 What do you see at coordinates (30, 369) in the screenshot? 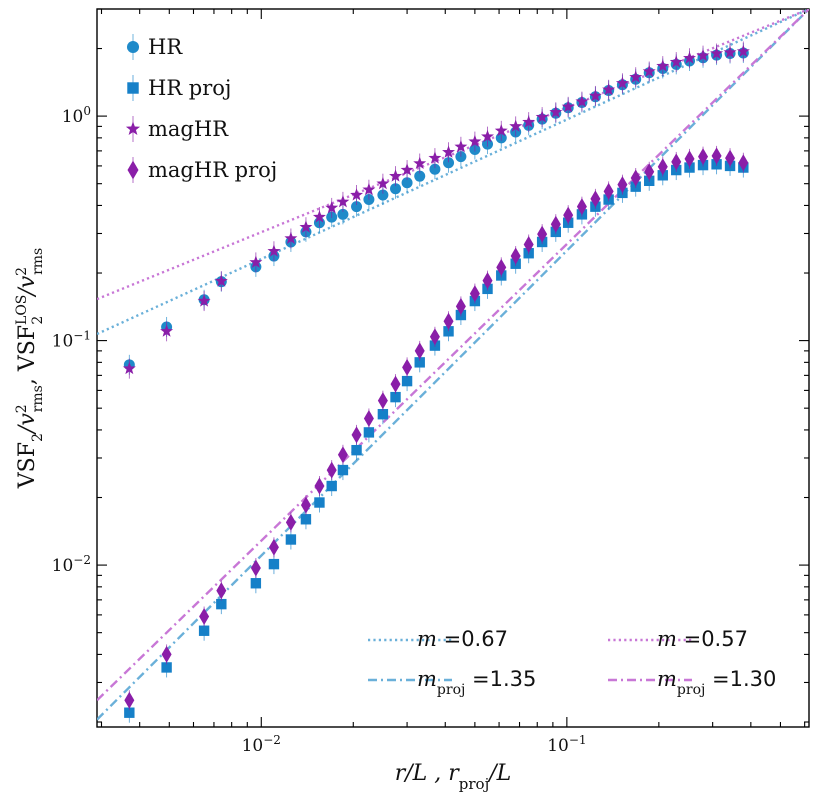
I see `y-axis-label: VSF2/v2rms, VSFLOS2/v2rms` at bounding box center [30, 369].